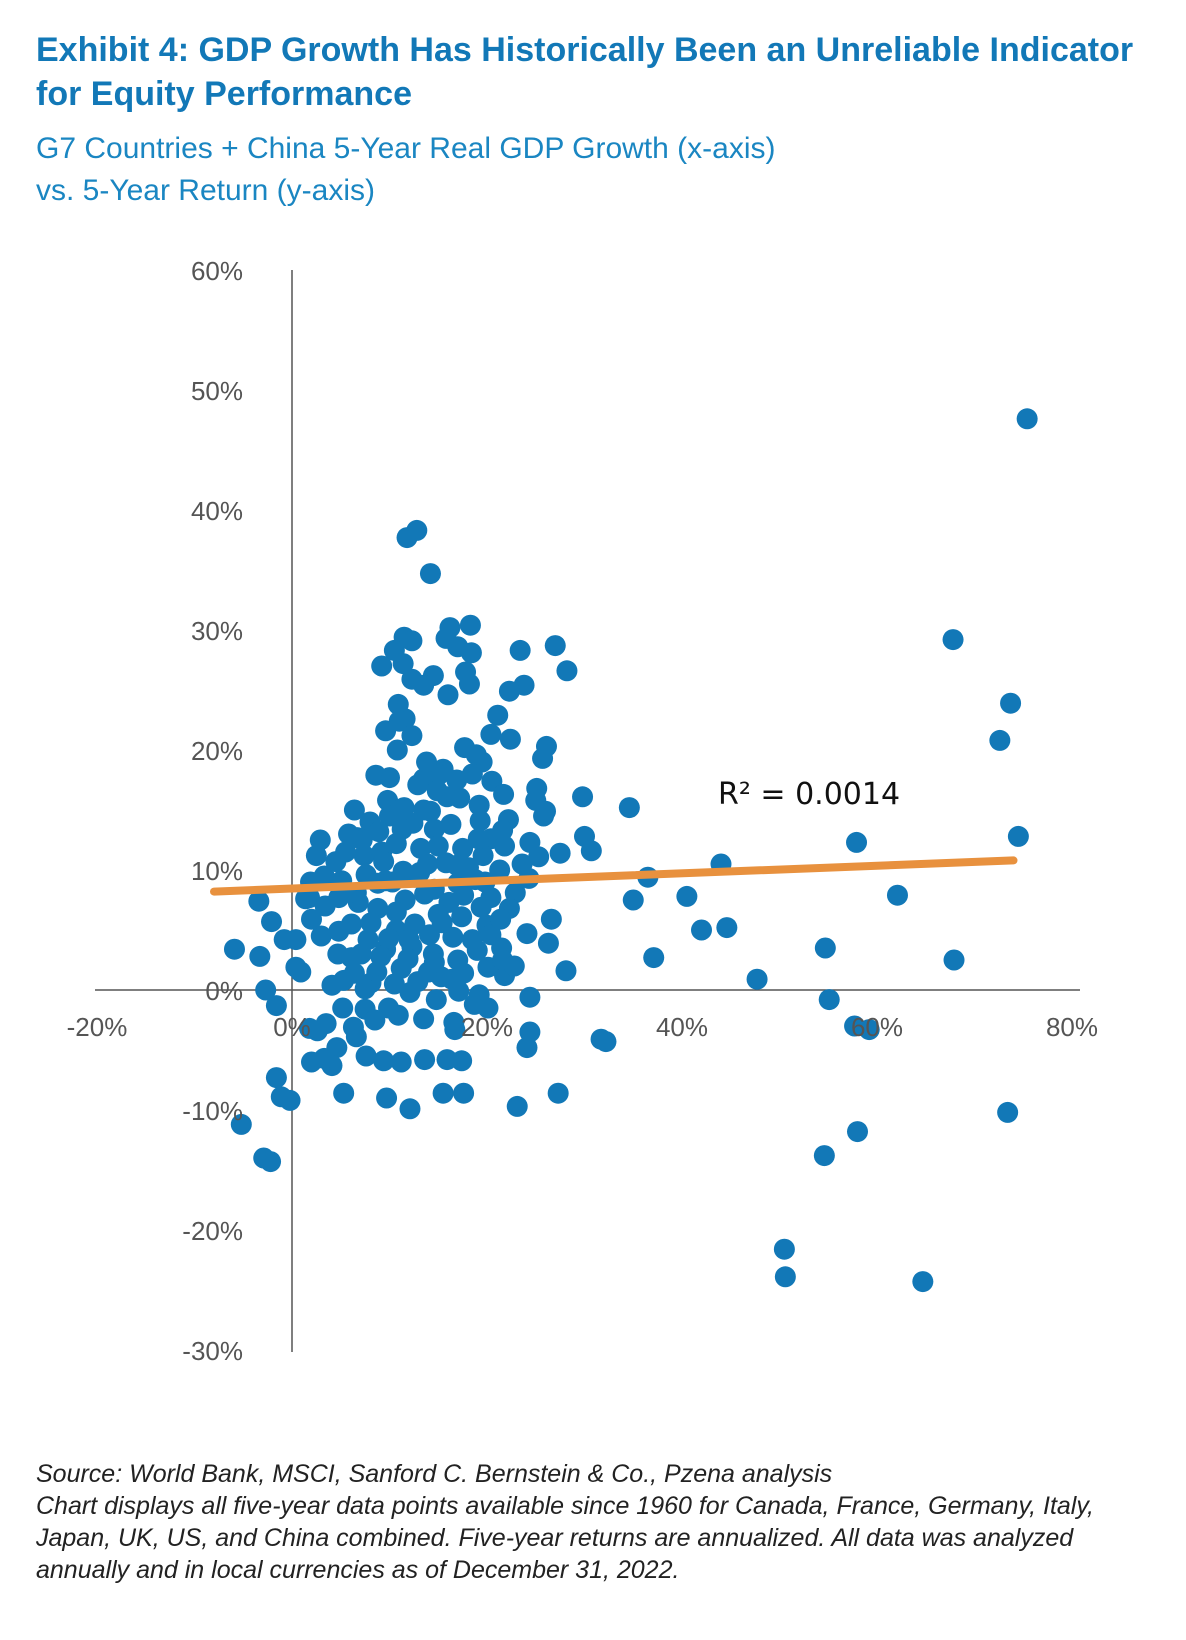  What do you see at coordinates (614, 836) in the screenshot?
I see `trendline-group: R² = 0.0014` at bounding box center [614, 836].